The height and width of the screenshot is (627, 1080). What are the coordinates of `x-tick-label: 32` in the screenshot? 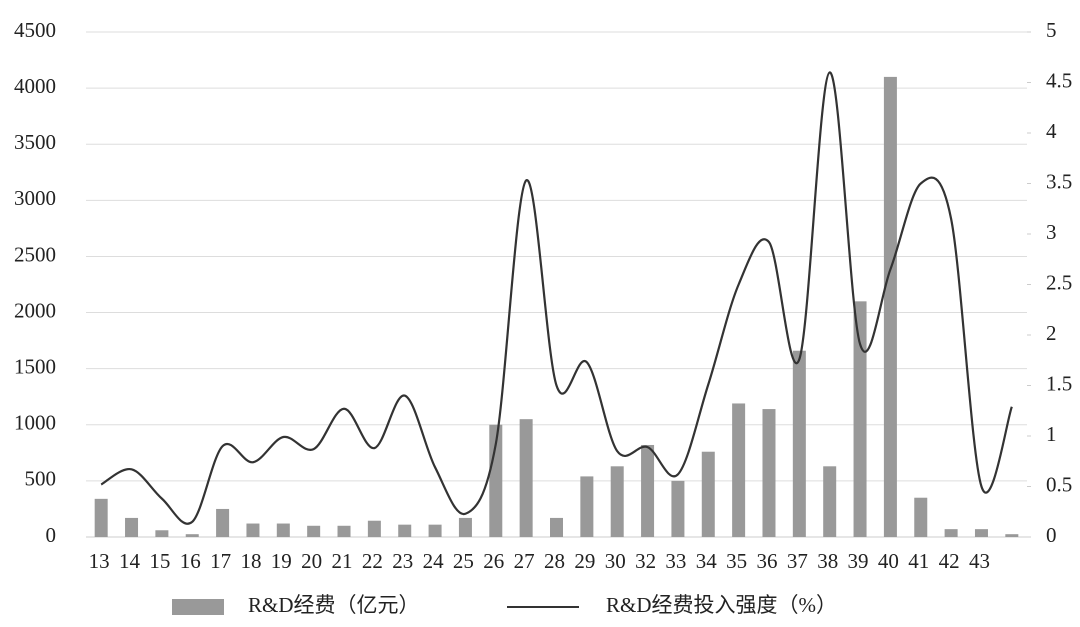 It's located at (645, 561).